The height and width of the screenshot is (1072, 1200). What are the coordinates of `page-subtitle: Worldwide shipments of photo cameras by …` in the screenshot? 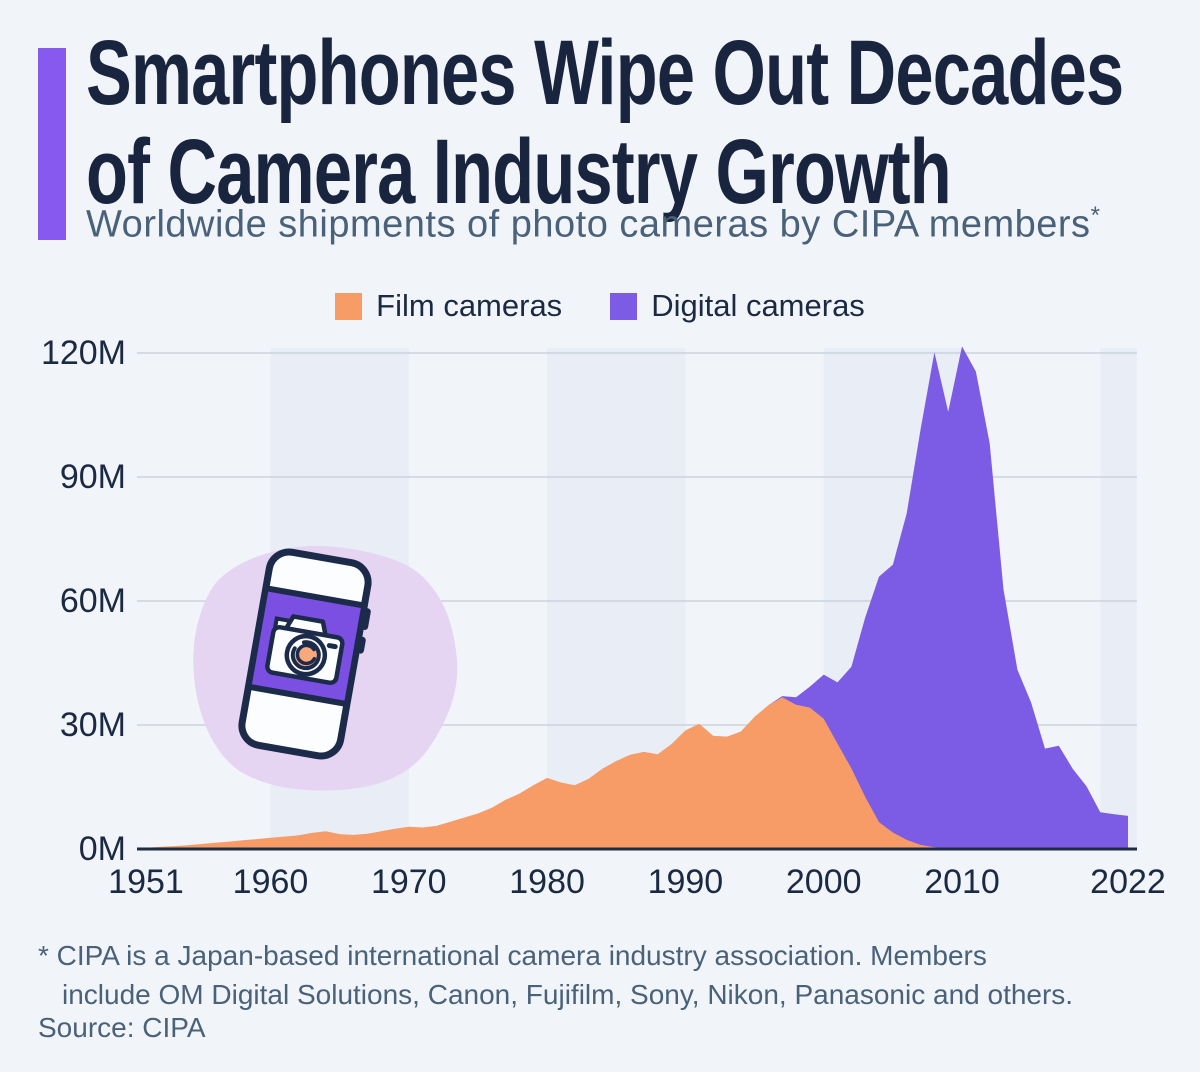 It's located at (641, 224).